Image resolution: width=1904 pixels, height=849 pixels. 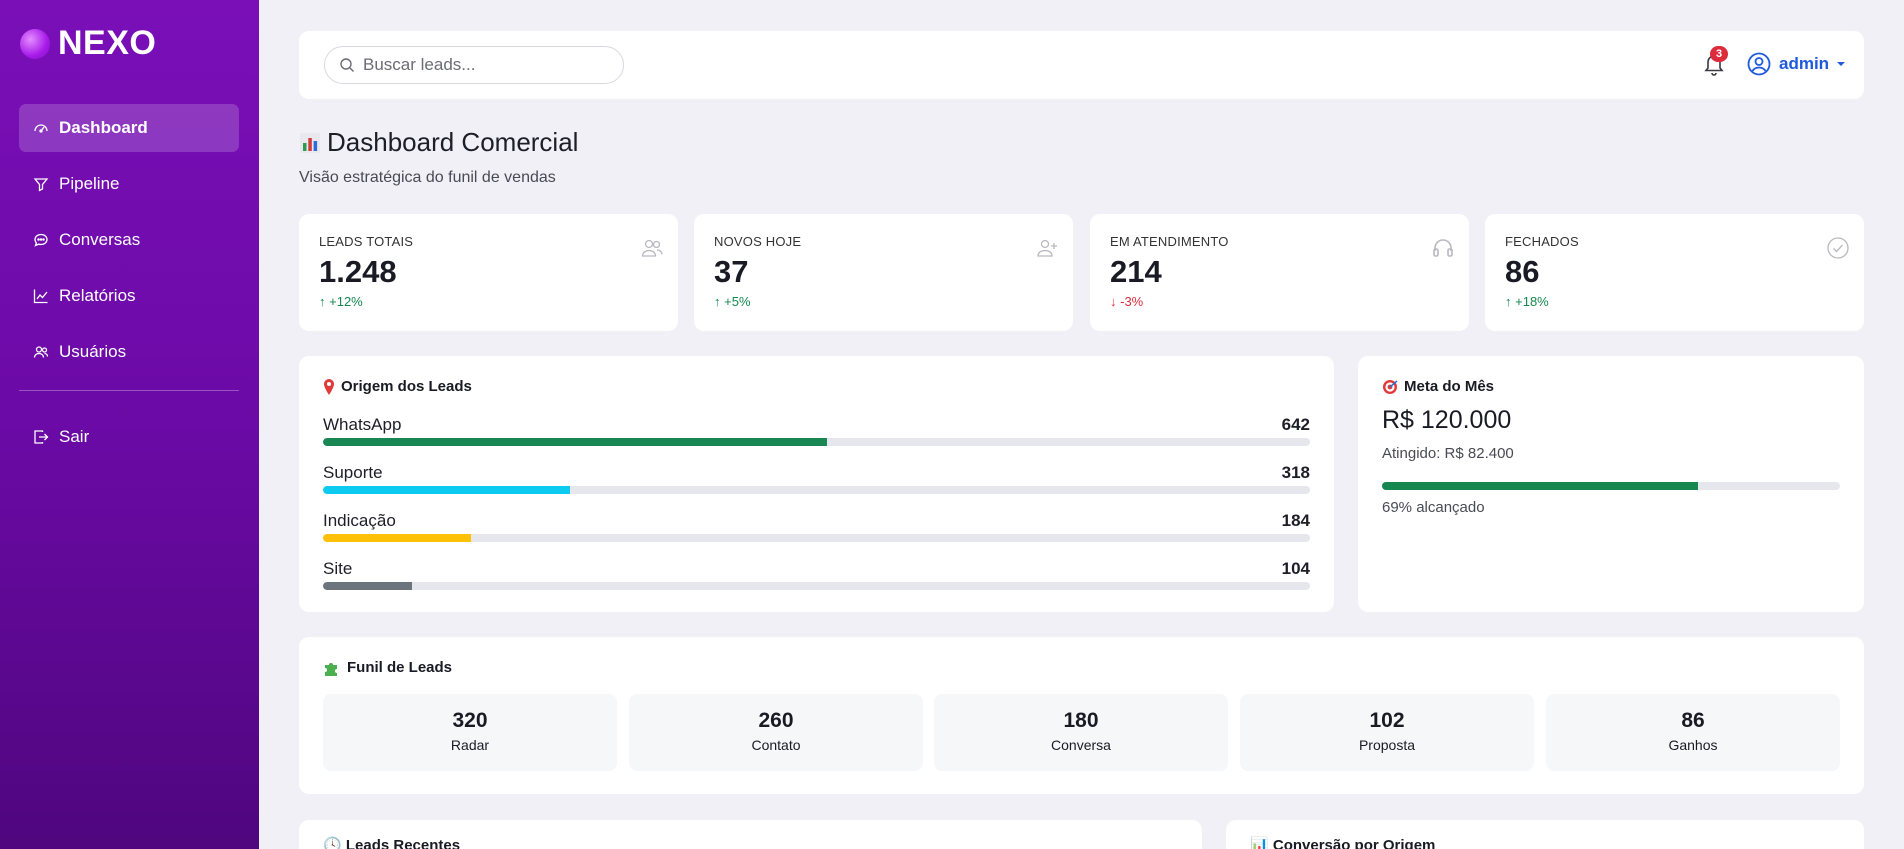 What do you see at coordinates (406, 386) in the screenshot?
I see `origin-title-text: Origem dos Leads` at bounding box center [406, 386].